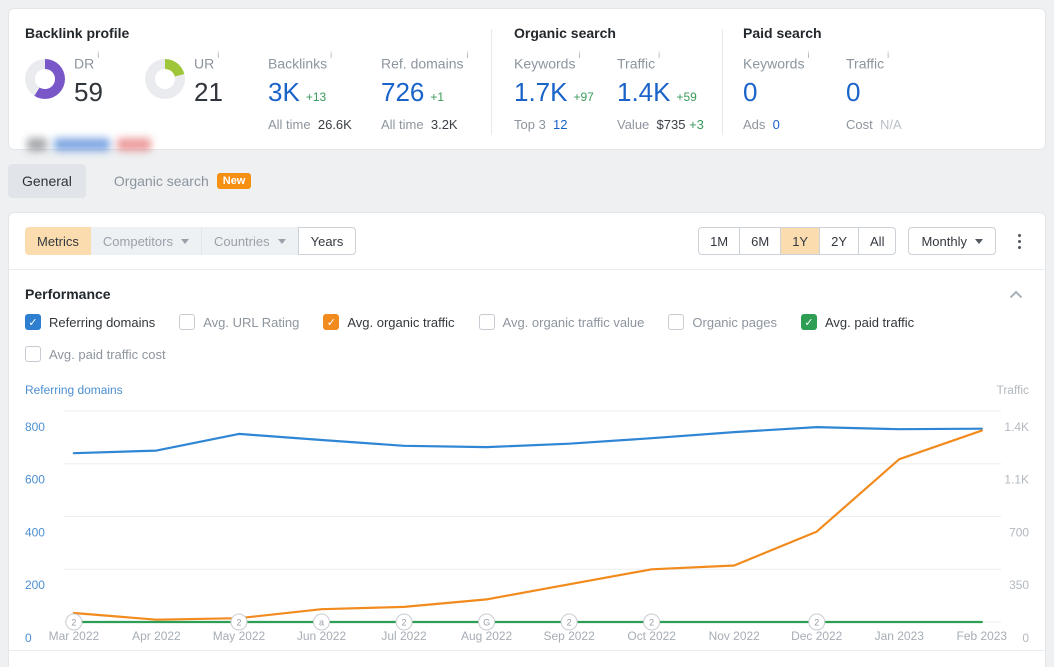  I want to click on performance-header: Performance, so click(527, 292).